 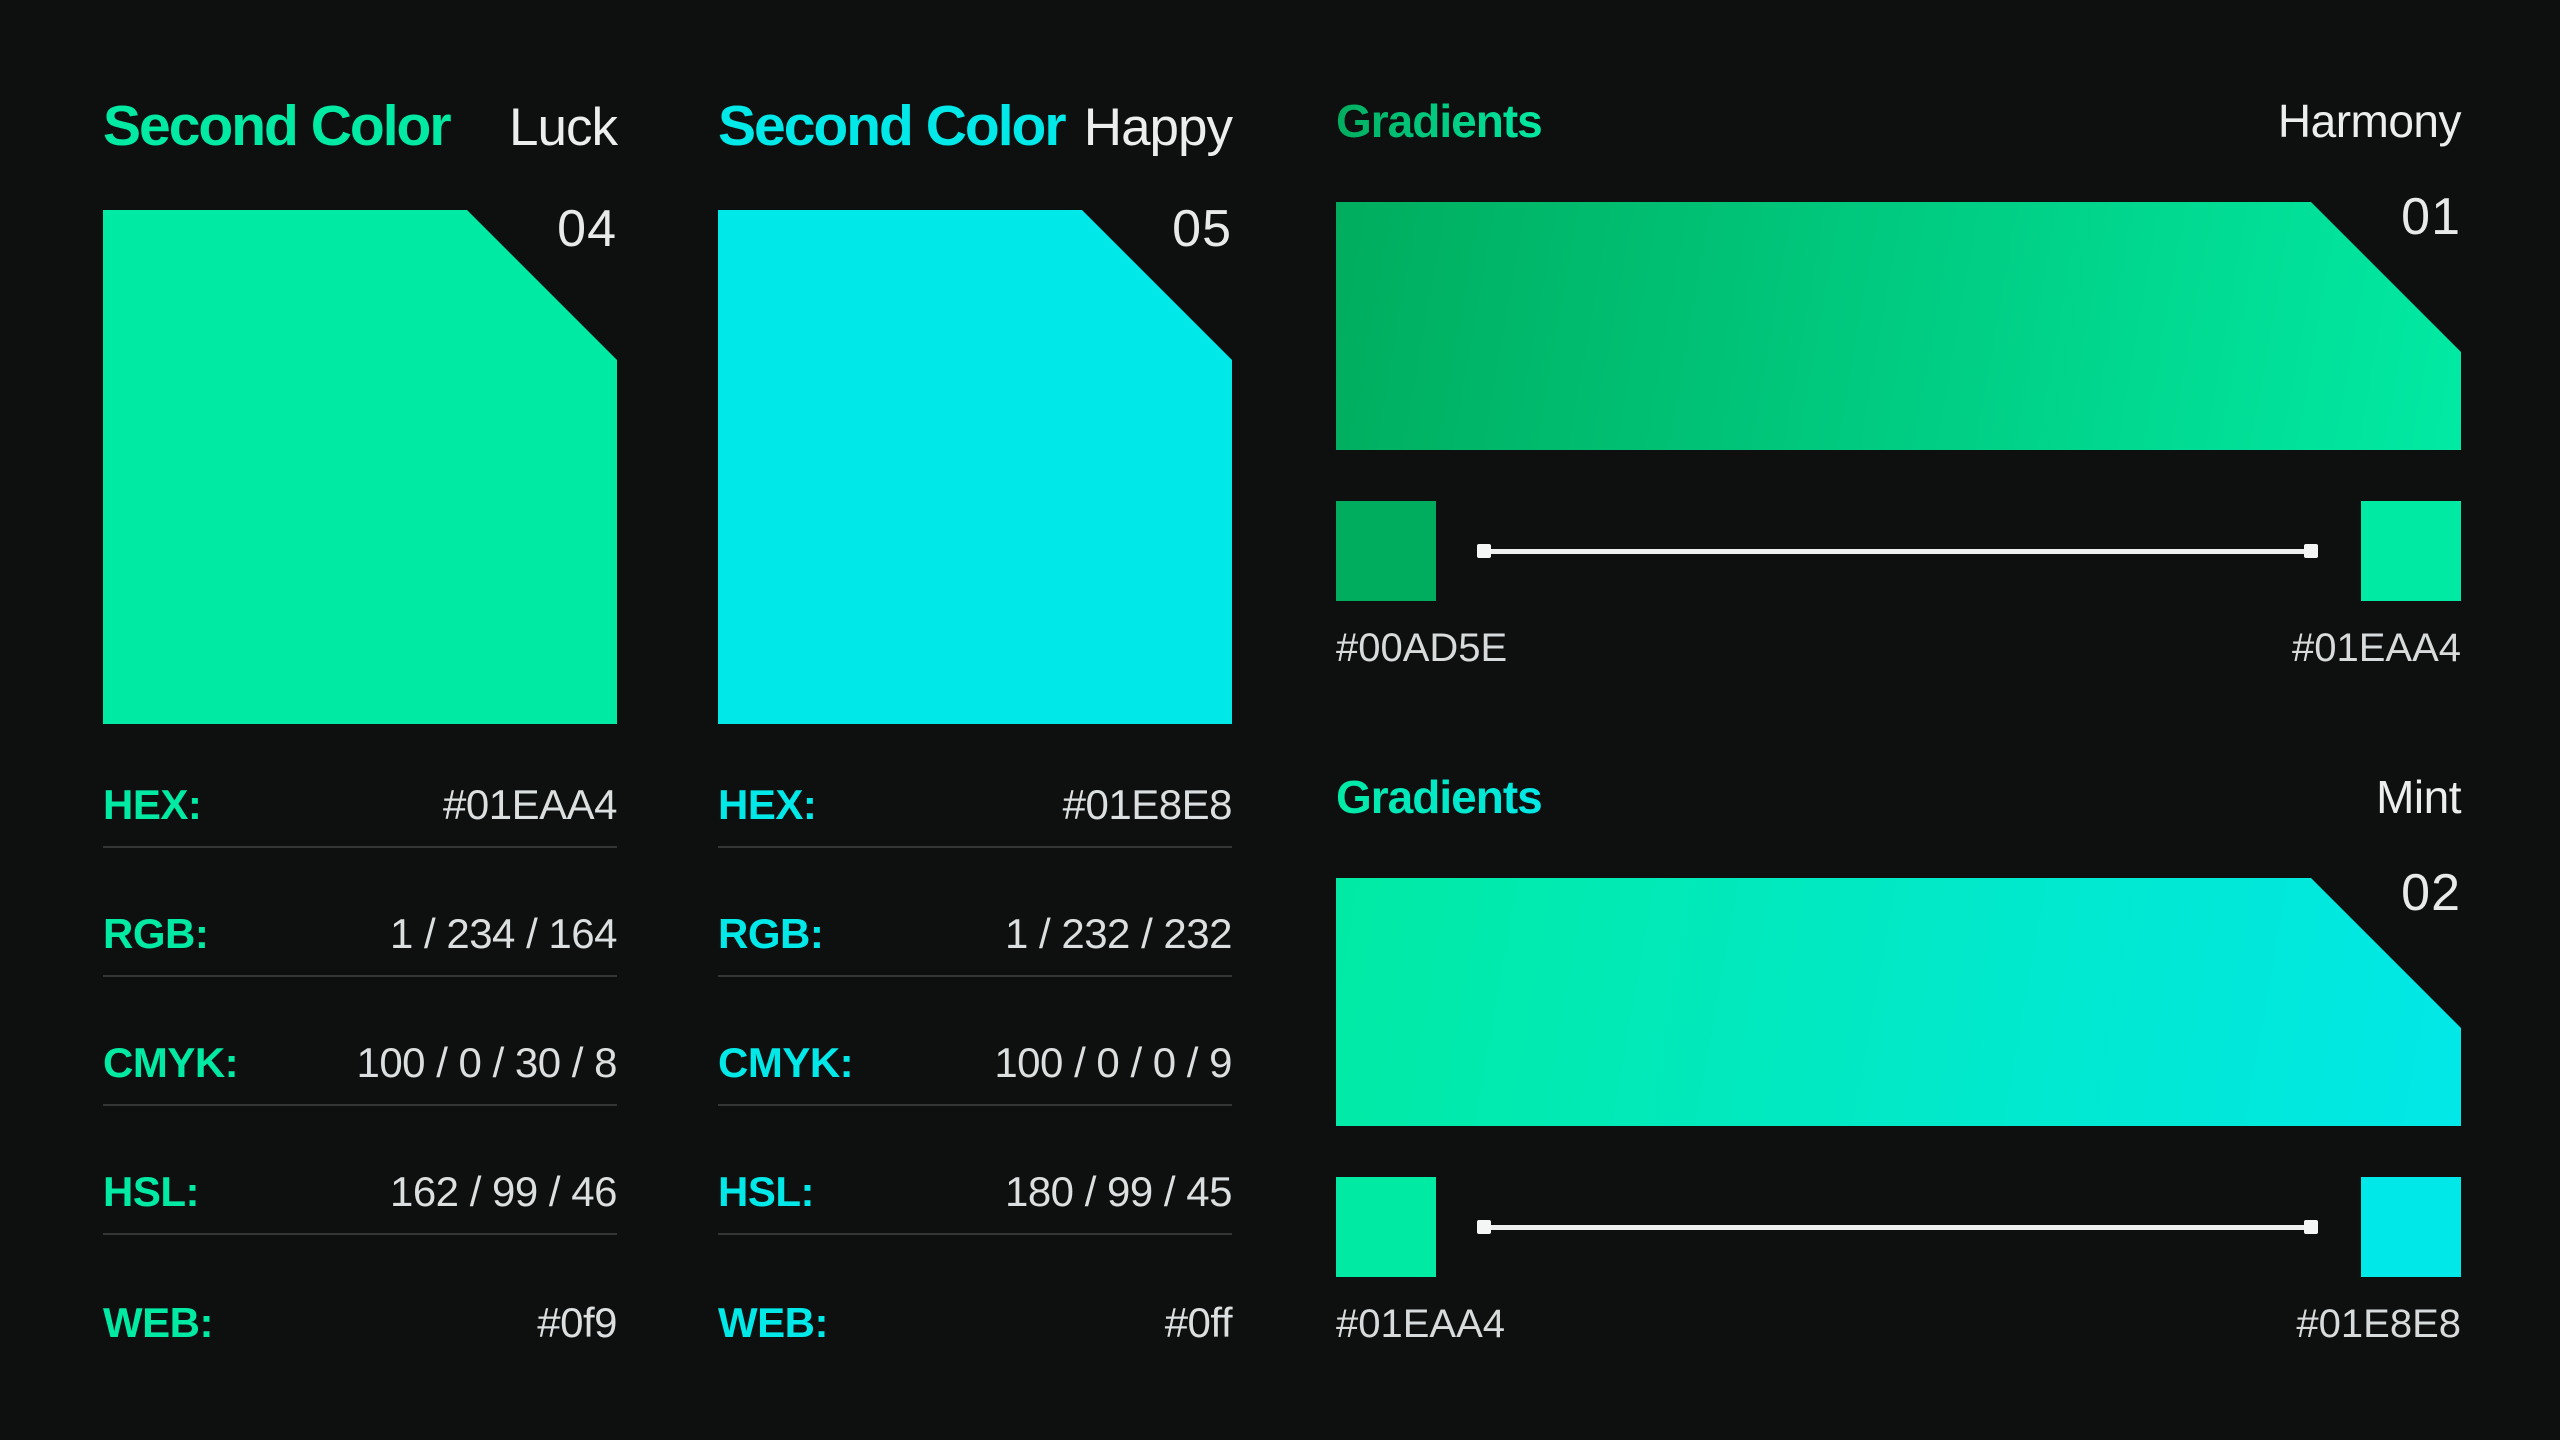 What do you see at coordinates (360, 912) in the screenshot?
I see `color-row-rgb: RGB: 1 / 234 / 164` at bounding box center [360, 912].